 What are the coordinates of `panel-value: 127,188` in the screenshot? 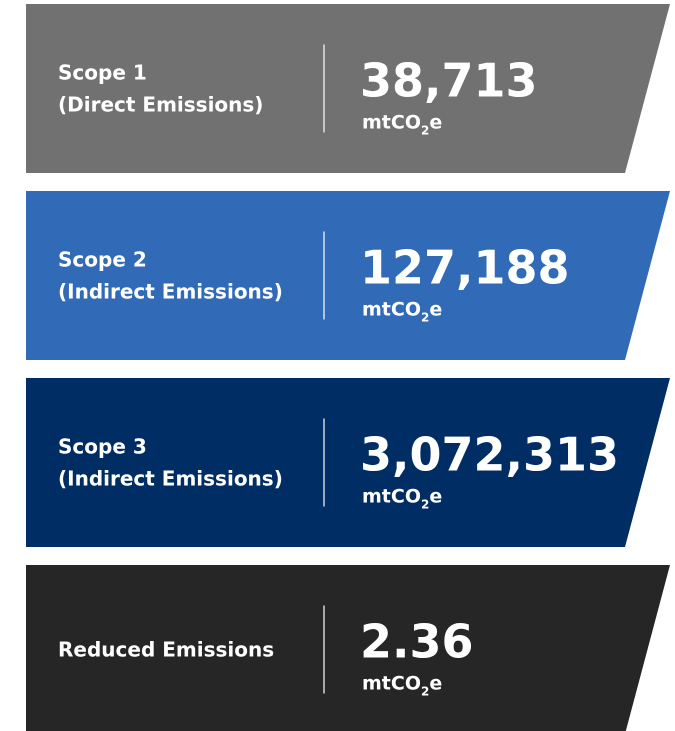 It's located at (465, 268).